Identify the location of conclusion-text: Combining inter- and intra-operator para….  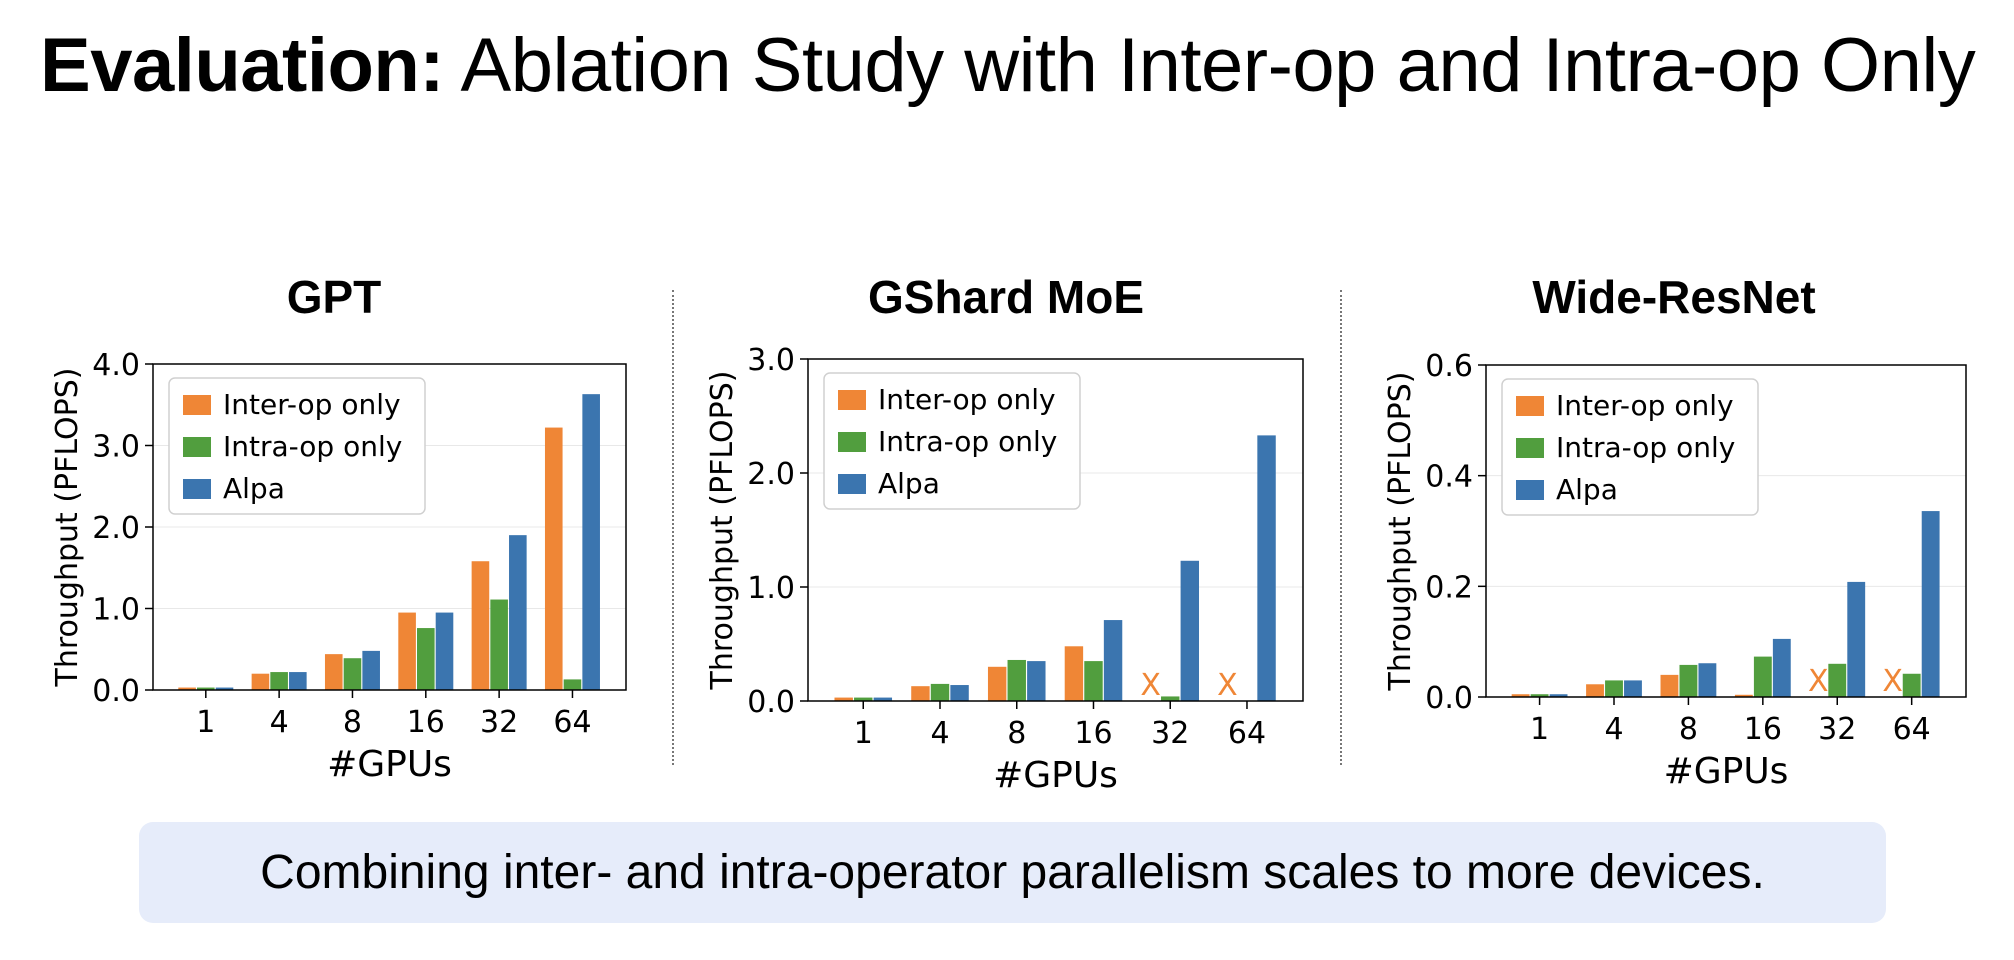
(1012, 872).